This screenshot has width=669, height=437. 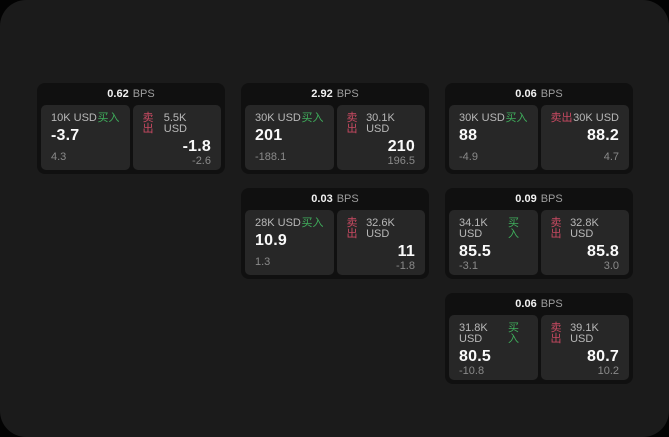 What do you see at coordinates (539, 199) in the screenshot?
I see `spread-header: 0.09 BPS` at bounding box center [539, 199].